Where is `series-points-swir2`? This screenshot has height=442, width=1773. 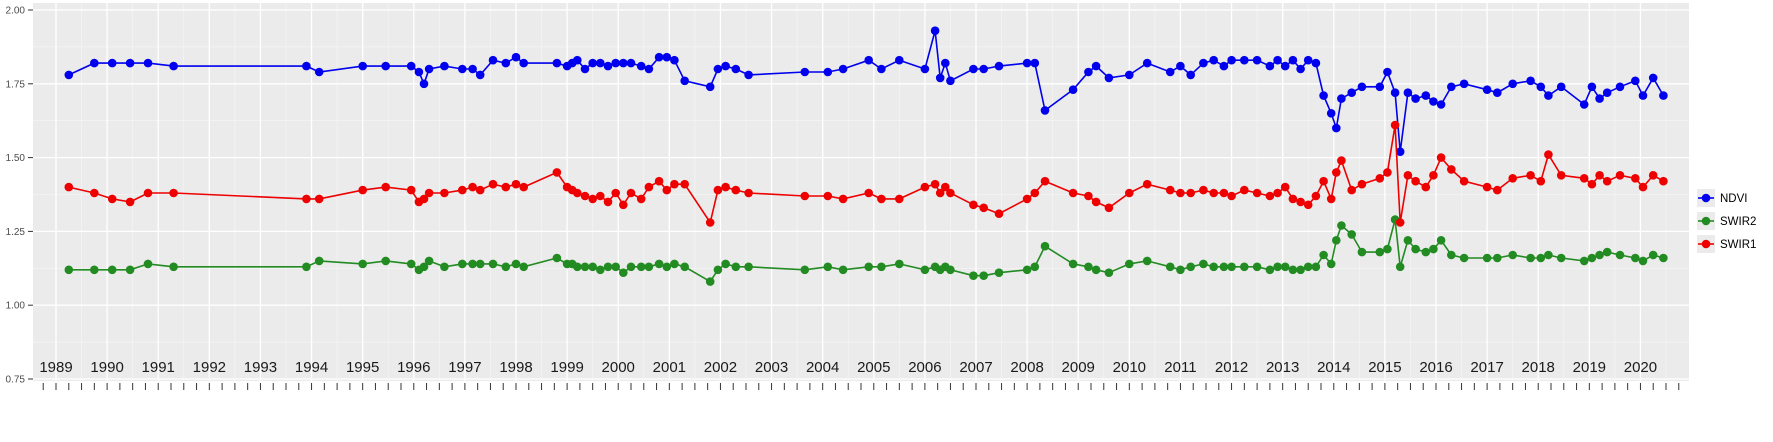 series-points-swir2 is located at coordinates (866, 250).